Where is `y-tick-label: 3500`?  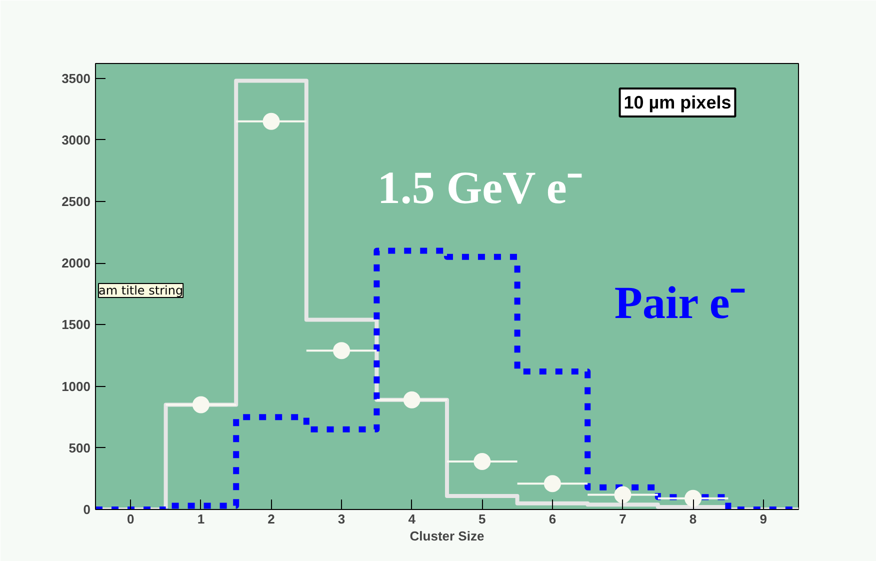
y-tick-label: 3500 is located at coordinates (76, 78).